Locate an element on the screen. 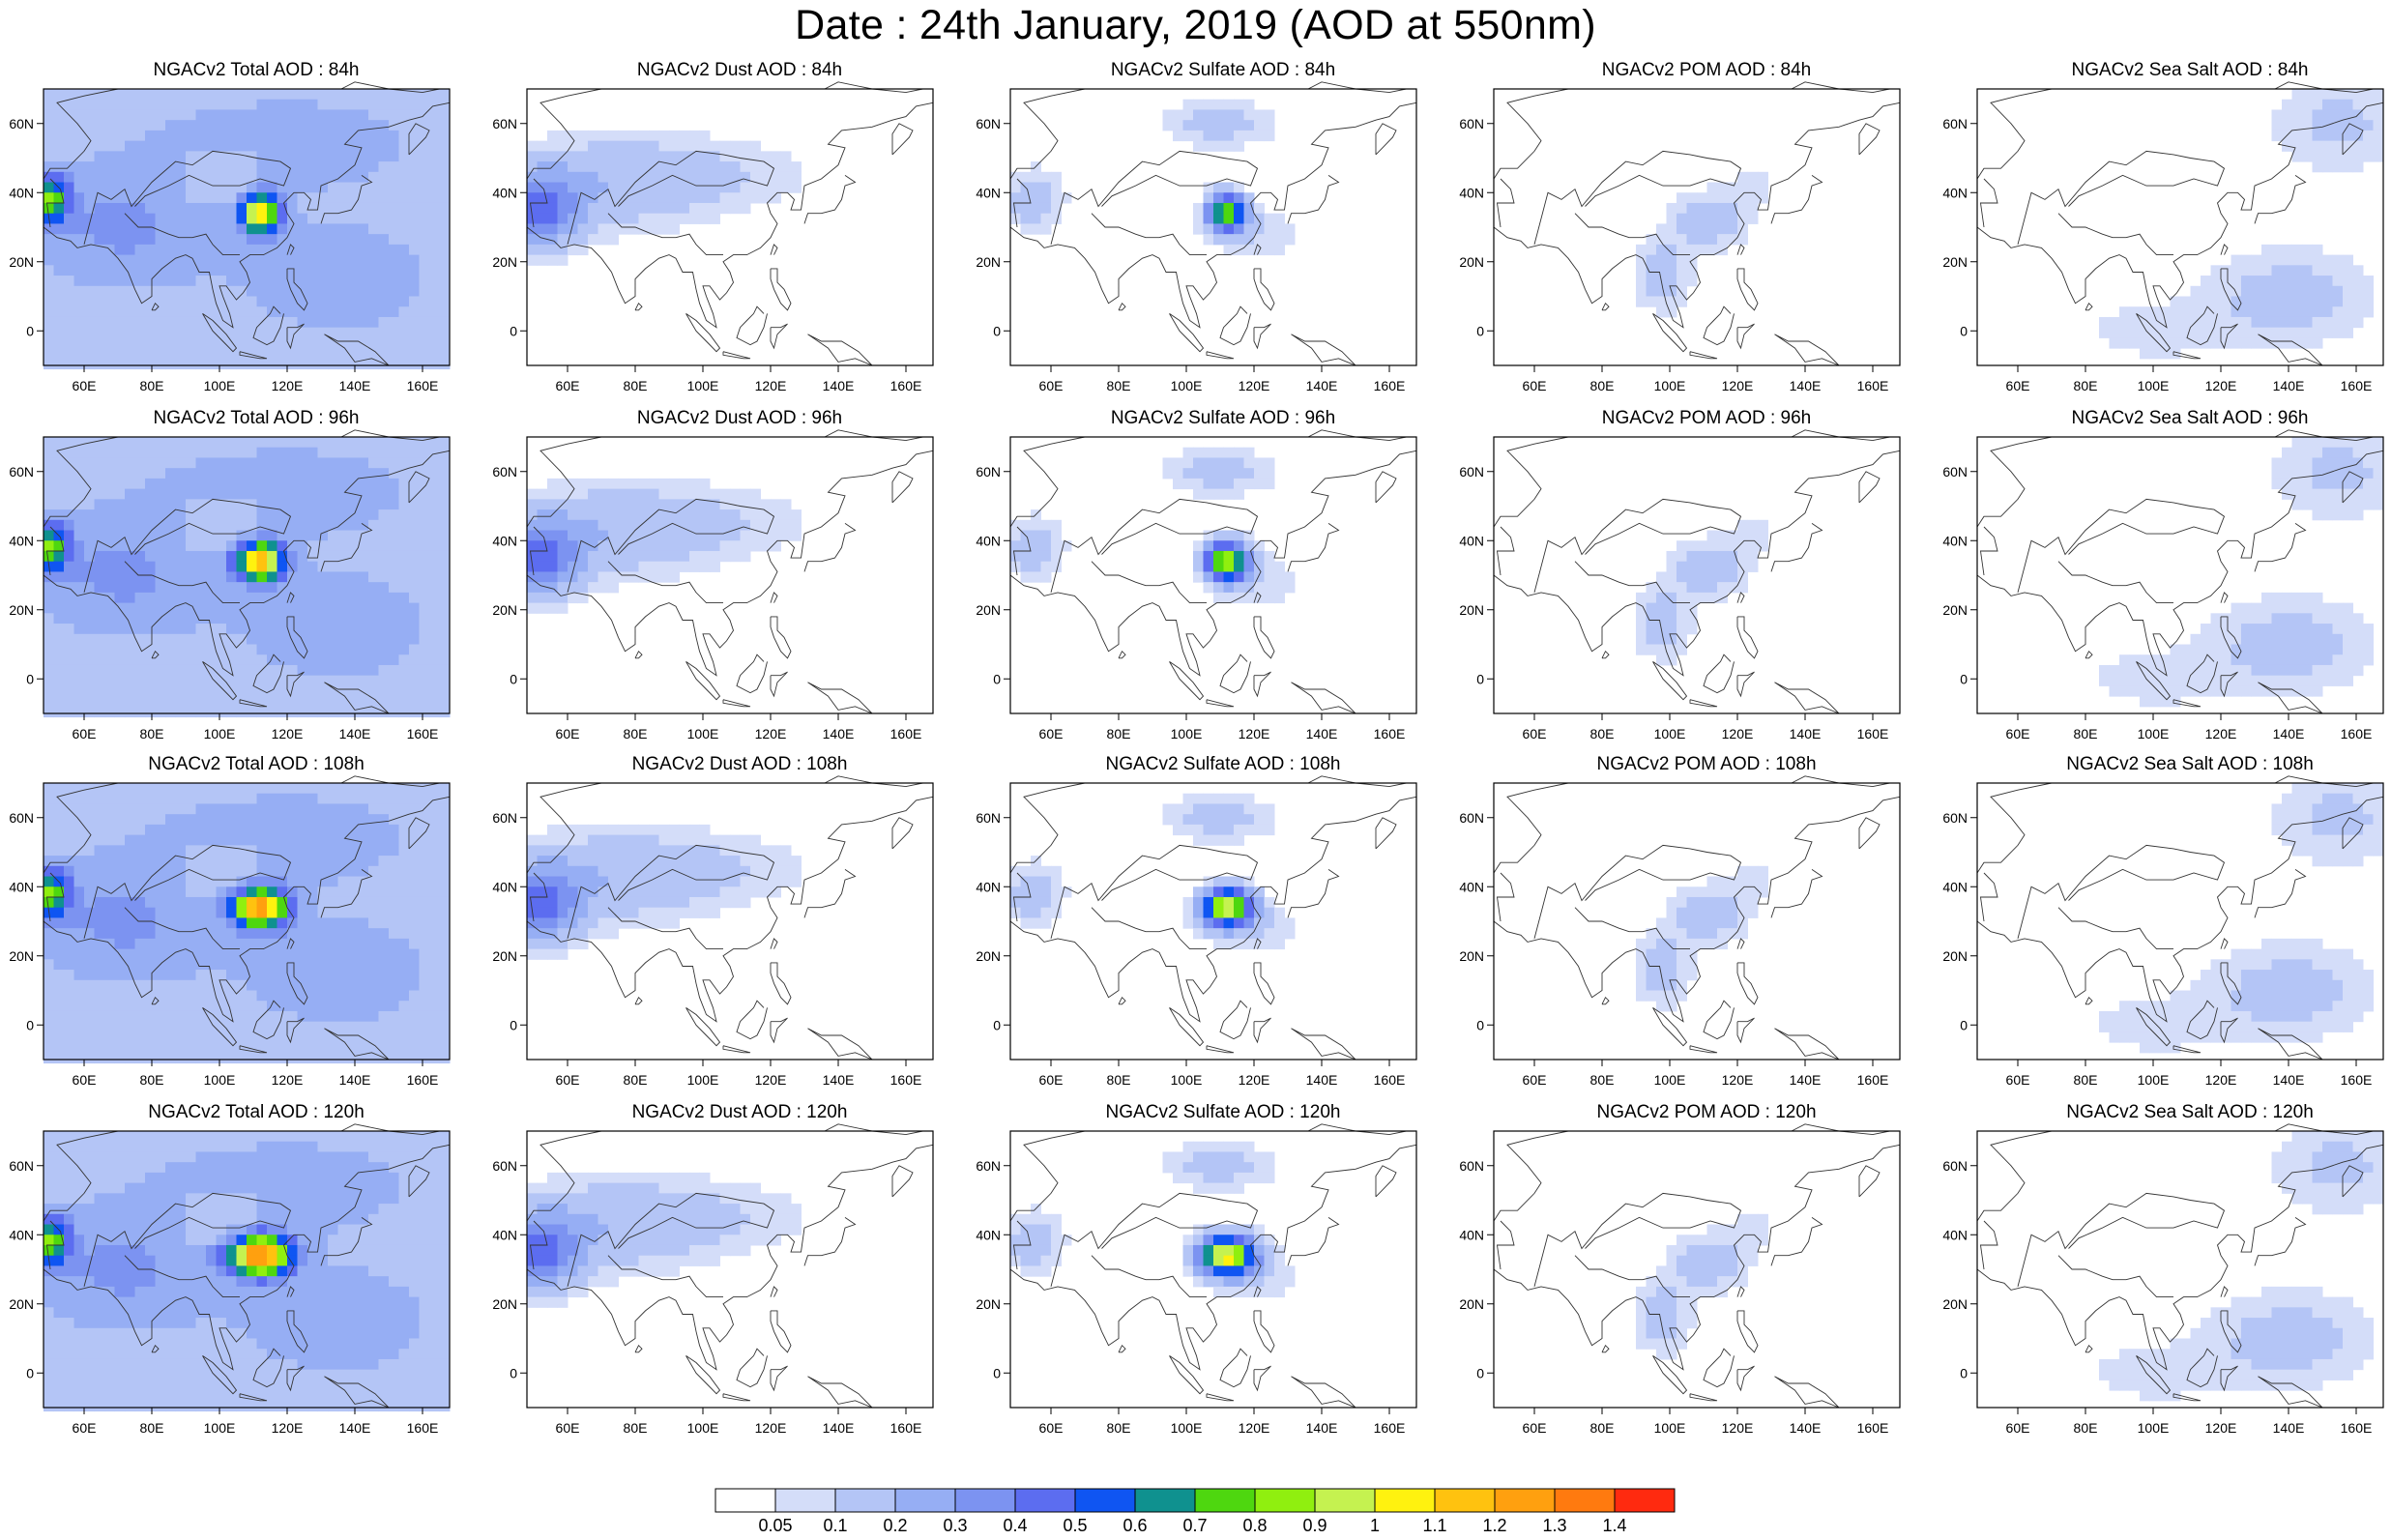 The width and height of the screenshot is (2391, 1540). lon-tick-label: 80E is located at coordinates (1119, 733).